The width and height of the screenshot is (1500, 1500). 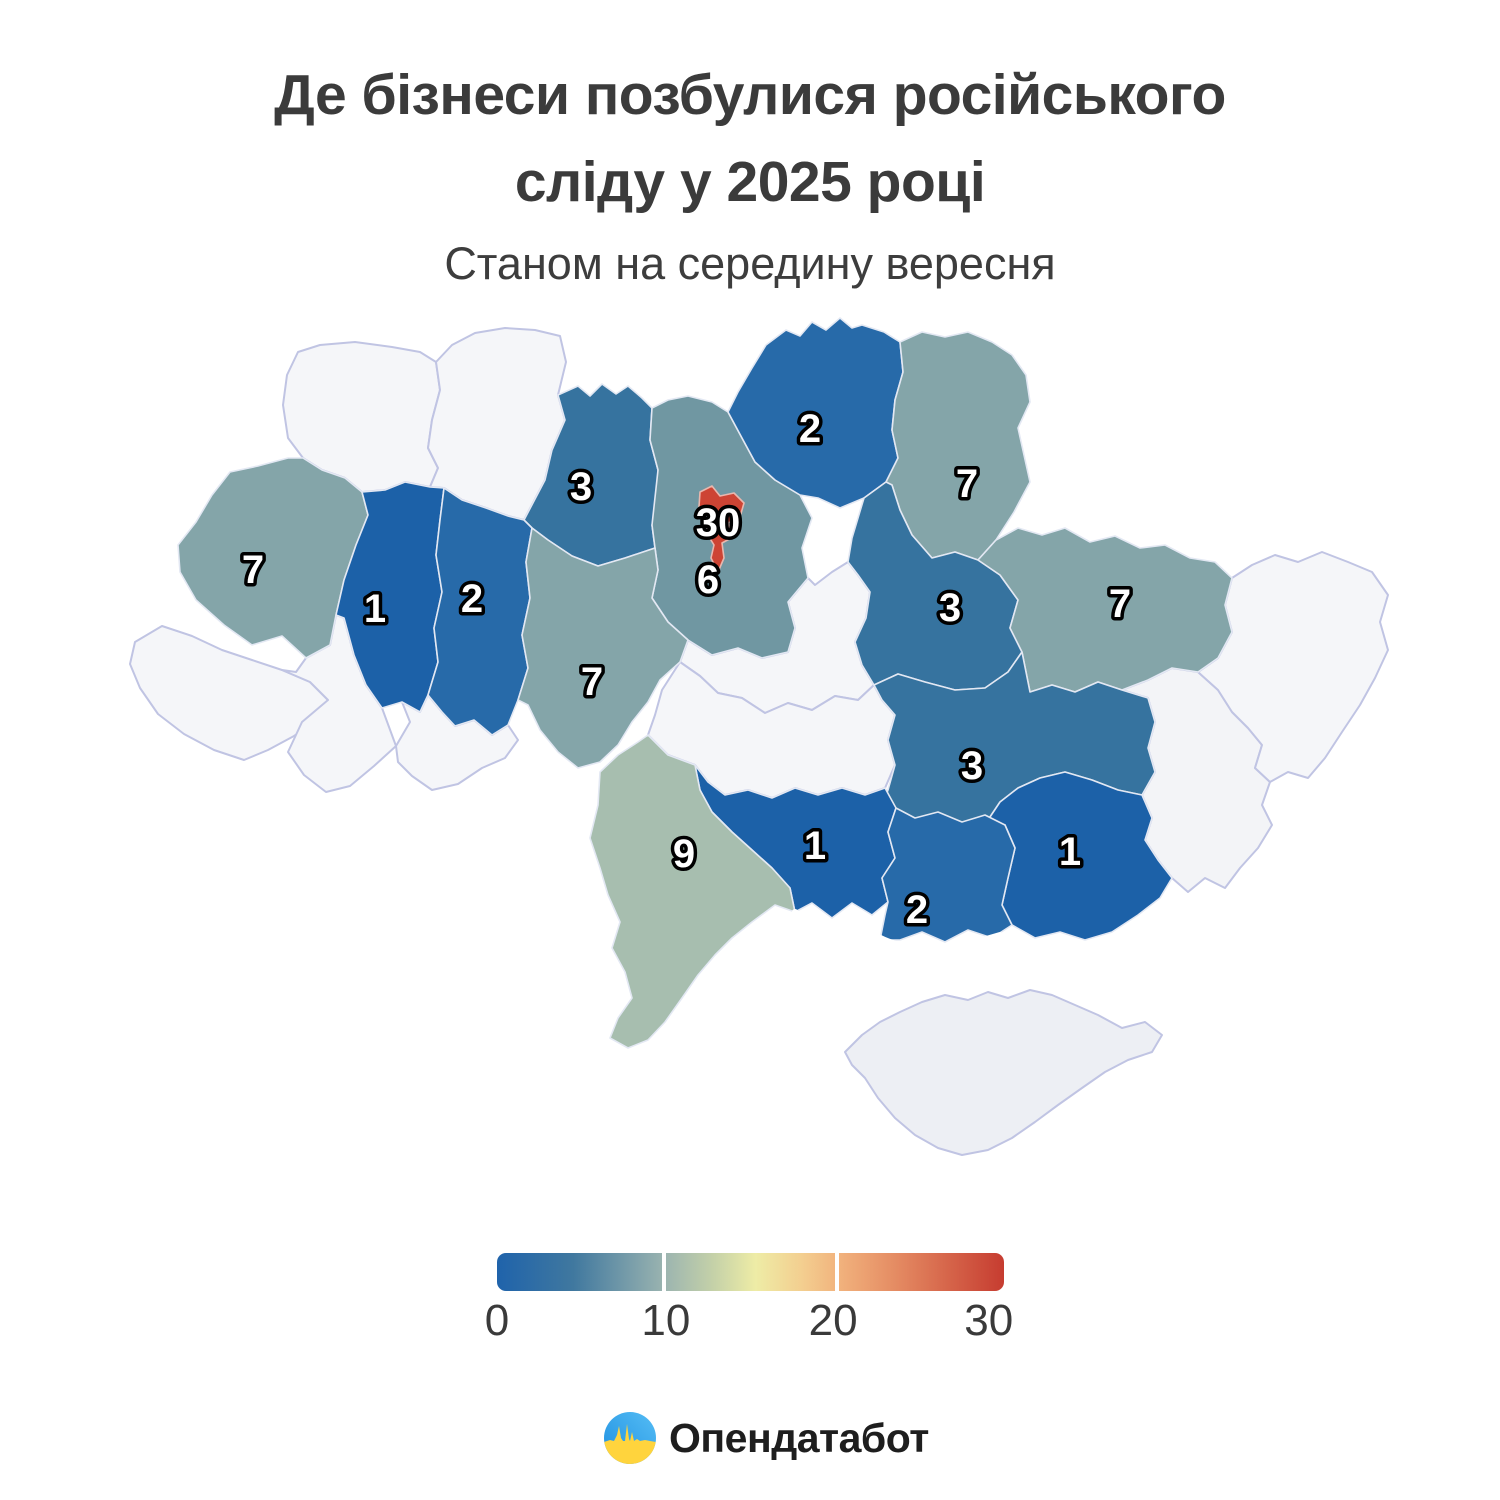 What do you see at coordinates (390, 597) in the screenshot?
I see `region-ternopil` at bounding box center [390, 597].